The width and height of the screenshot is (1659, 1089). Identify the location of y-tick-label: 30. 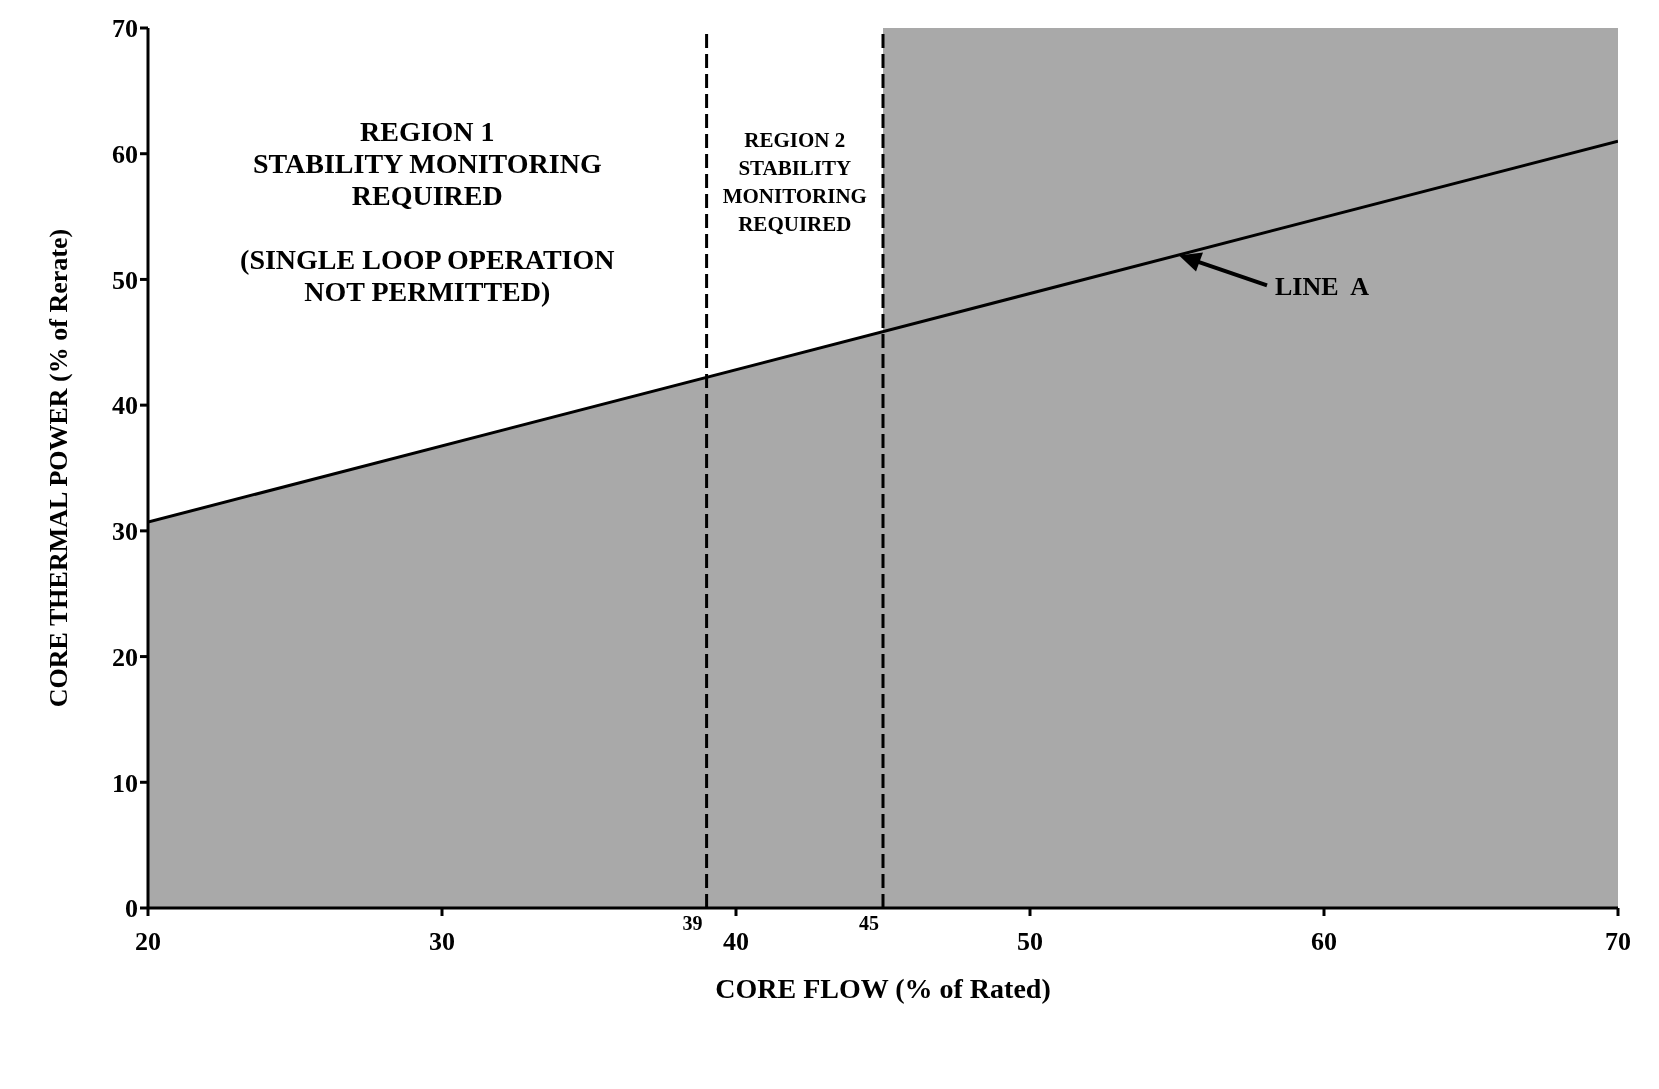
(125, 532).